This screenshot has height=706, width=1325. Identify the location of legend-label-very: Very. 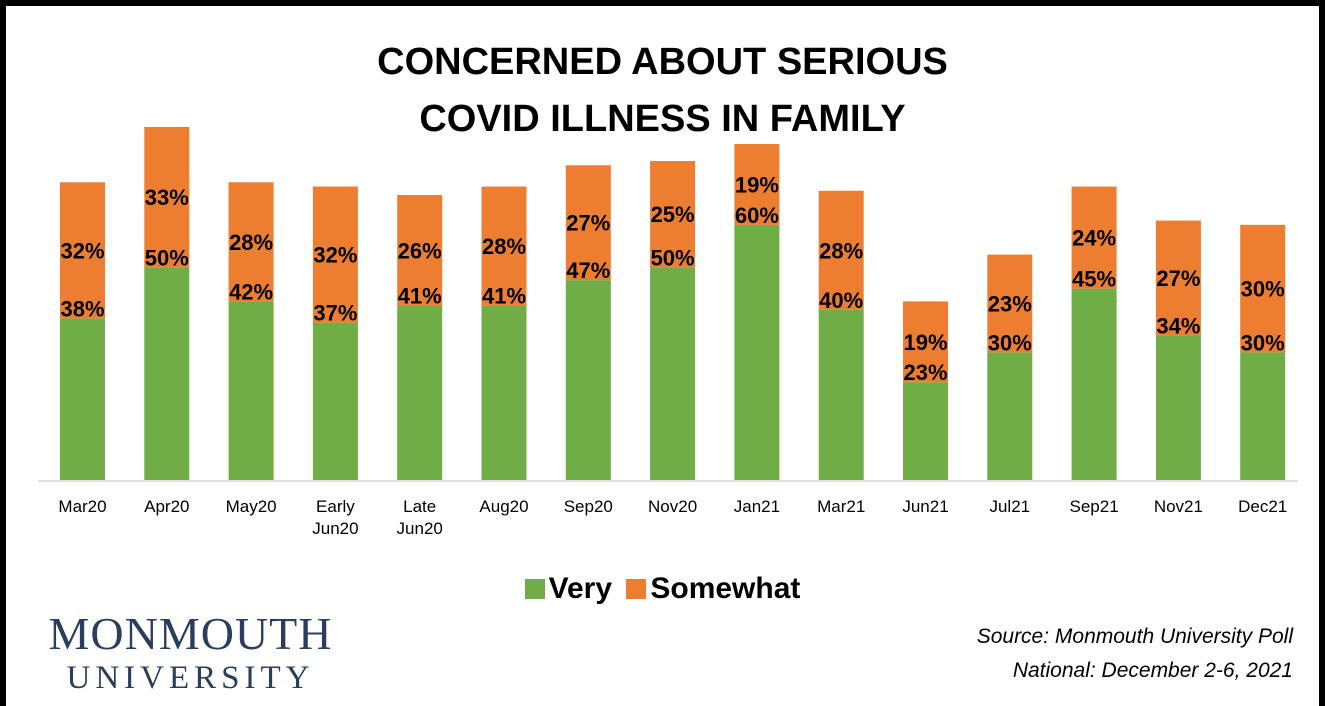
(580, 588).